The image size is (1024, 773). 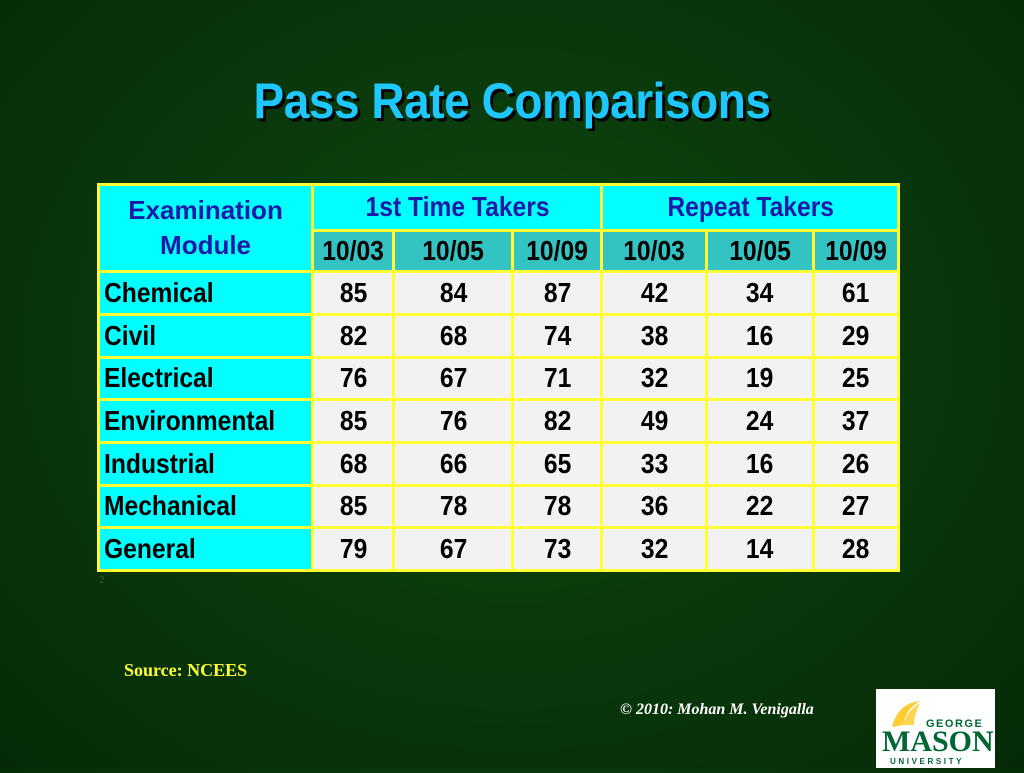 I want to click on module-name-cell: Chemical, so click(x=206, y=293).